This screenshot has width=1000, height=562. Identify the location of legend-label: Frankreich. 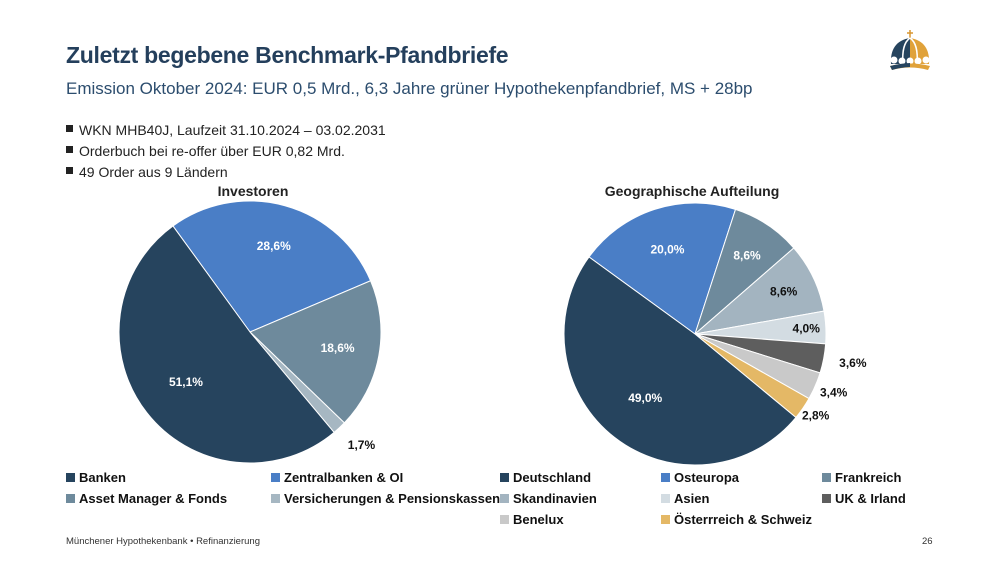
(868, 477).